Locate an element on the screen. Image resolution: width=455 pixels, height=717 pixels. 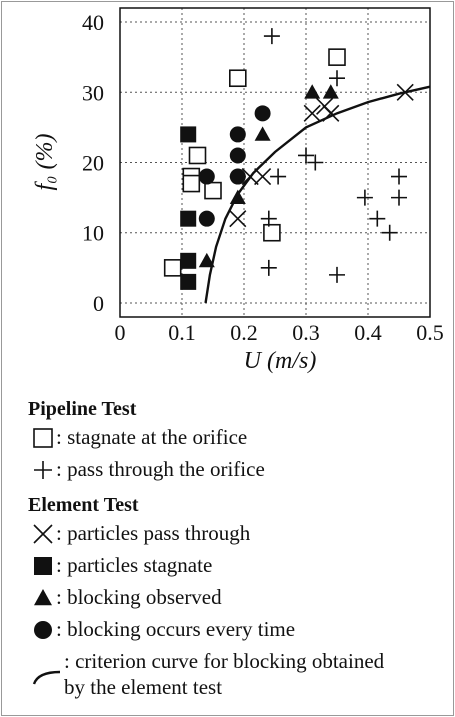
legend-line is located at coordinates (46, 677).